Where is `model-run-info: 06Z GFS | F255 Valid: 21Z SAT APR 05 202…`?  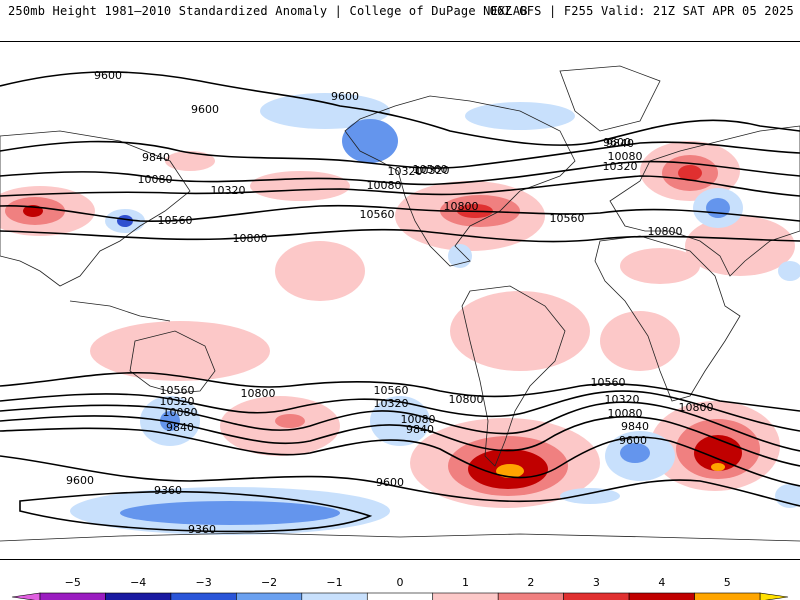 model-run-info: 06Z GFS | F255 Valid: 21Z SAT APR 05 202… is located at coordinates (641, 11).